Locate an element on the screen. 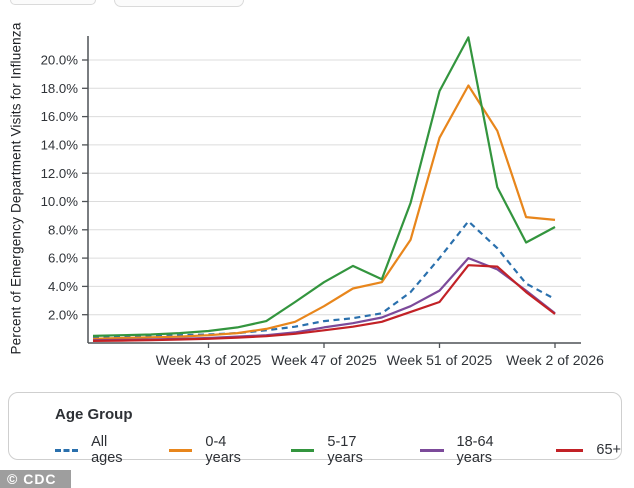 Image resolution: width=634 pixels, height=488 pixels. legend-line-sample-5-17-years is located at coordinates (303, 450).